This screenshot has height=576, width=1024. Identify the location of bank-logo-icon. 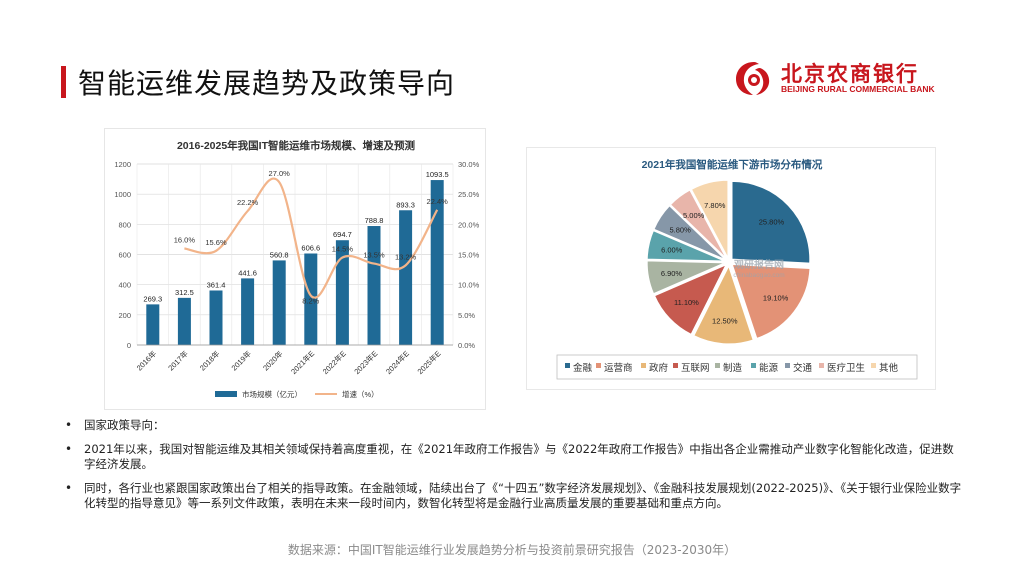
(753, 78).